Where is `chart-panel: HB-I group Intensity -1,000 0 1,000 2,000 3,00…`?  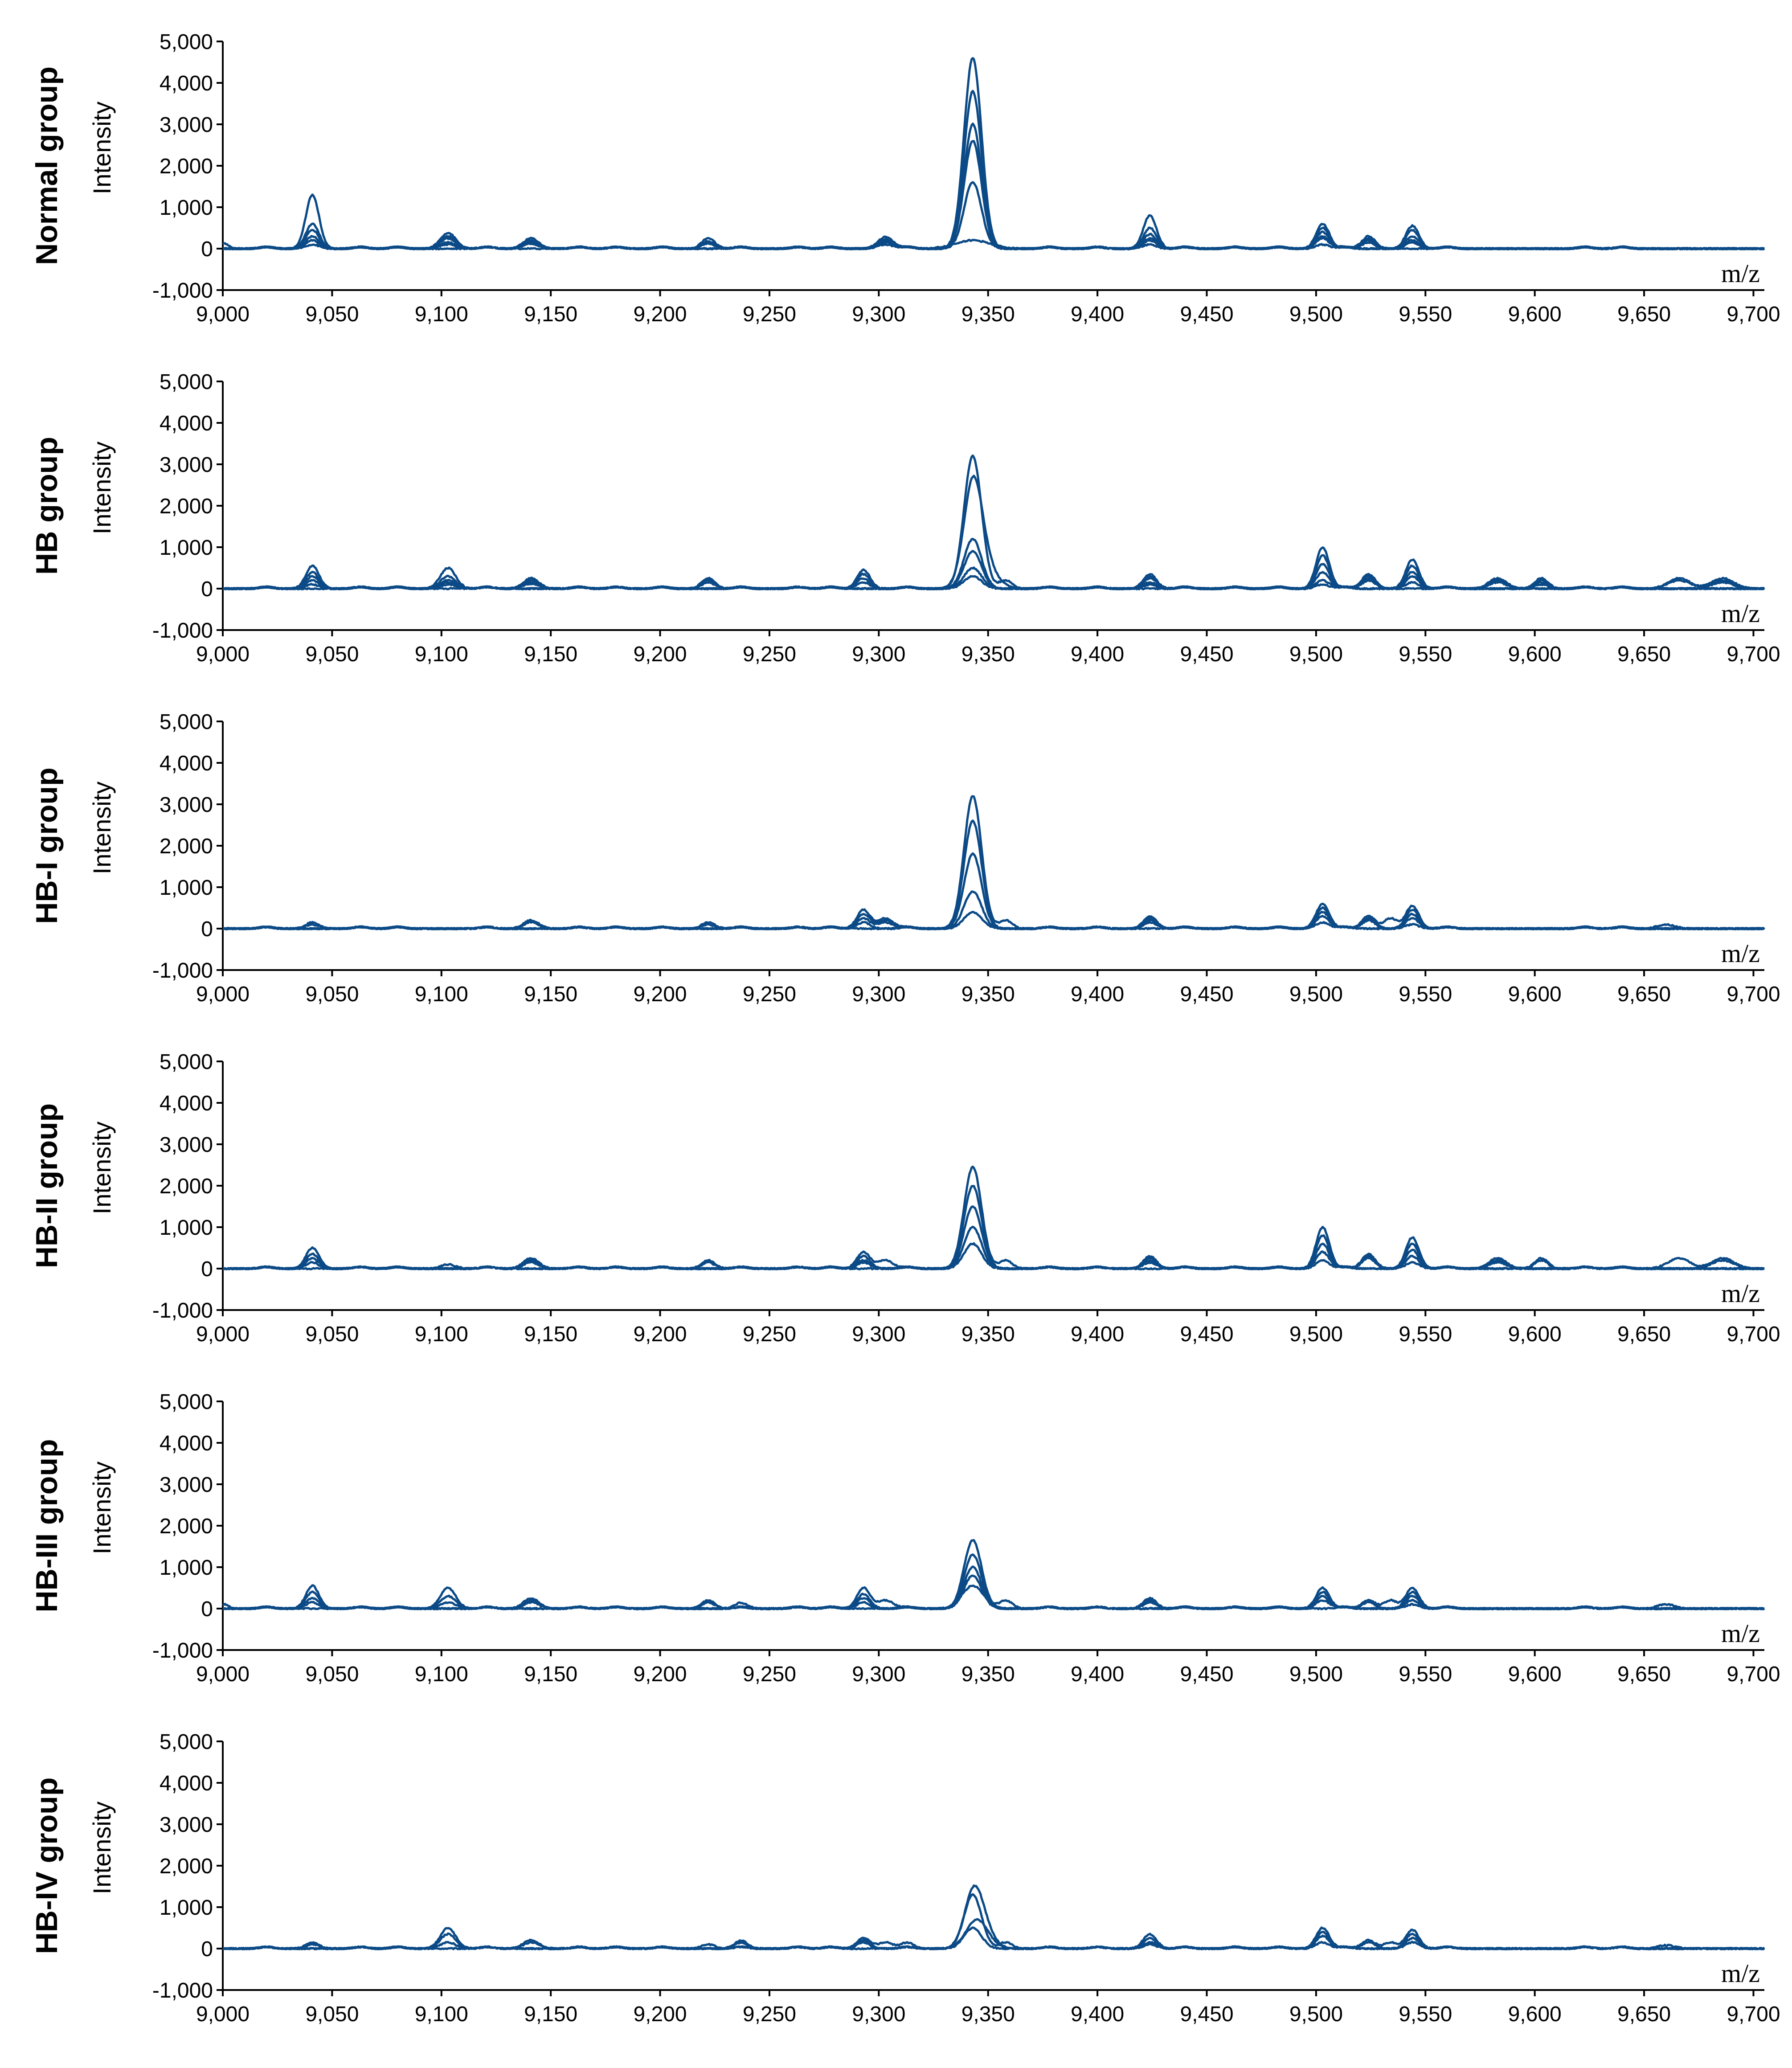 chart-panel: HB-I group Intensity -1,000 0 1,000 2,000 3,00… is located at coordinates (905, 858).